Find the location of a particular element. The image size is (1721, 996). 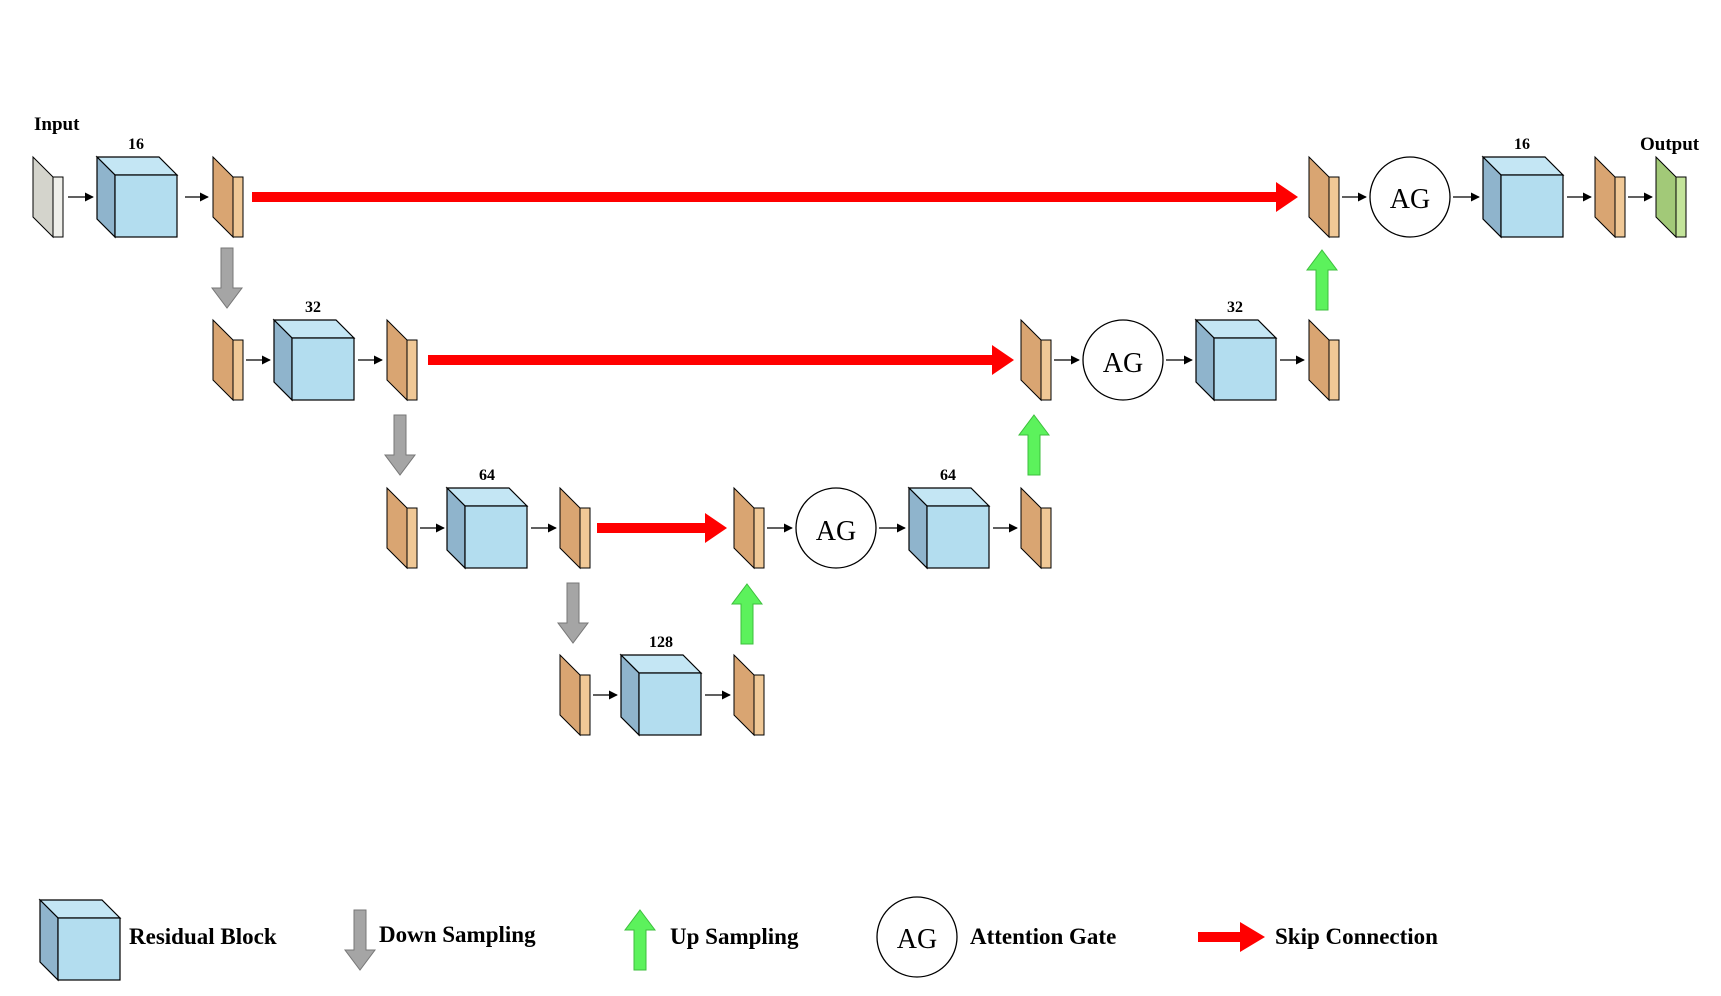

channel-label-enc3: 64 is located at coordinates (487, 475).